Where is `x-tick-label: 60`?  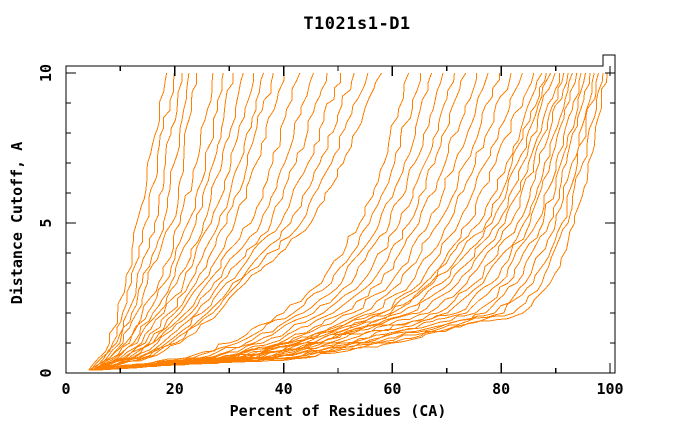
x-tick-label: 60 is located at coordinates (392, 389).